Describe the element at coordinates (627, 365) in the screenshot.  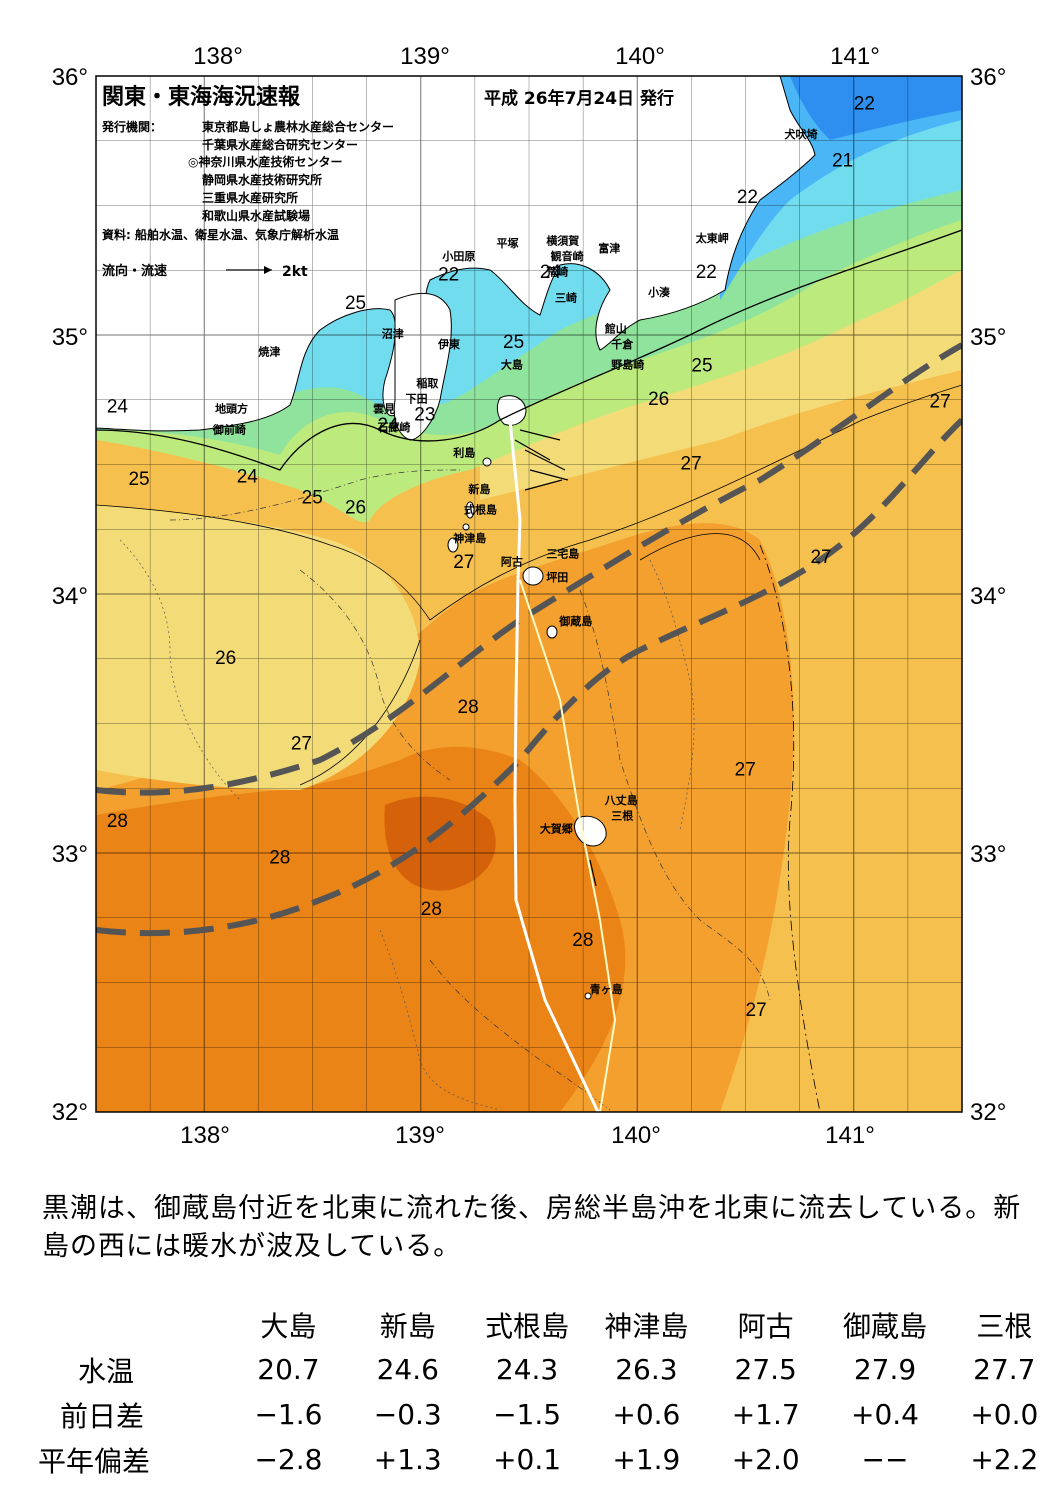
I see `place-name: 野島崎` at that location.